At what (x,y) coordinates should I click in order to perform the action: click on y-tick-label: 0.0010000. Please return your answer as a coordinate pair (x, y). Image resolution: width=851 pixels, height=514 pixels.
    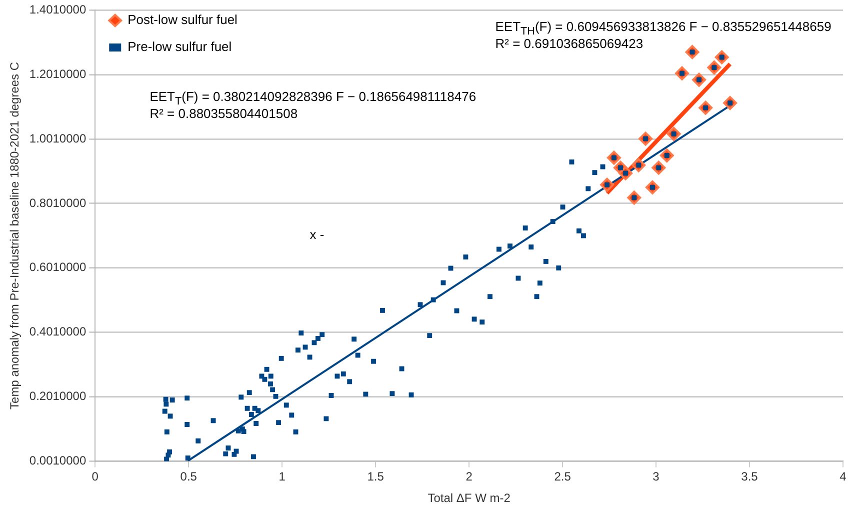
    Looking at the image, I should click on (57, 461).